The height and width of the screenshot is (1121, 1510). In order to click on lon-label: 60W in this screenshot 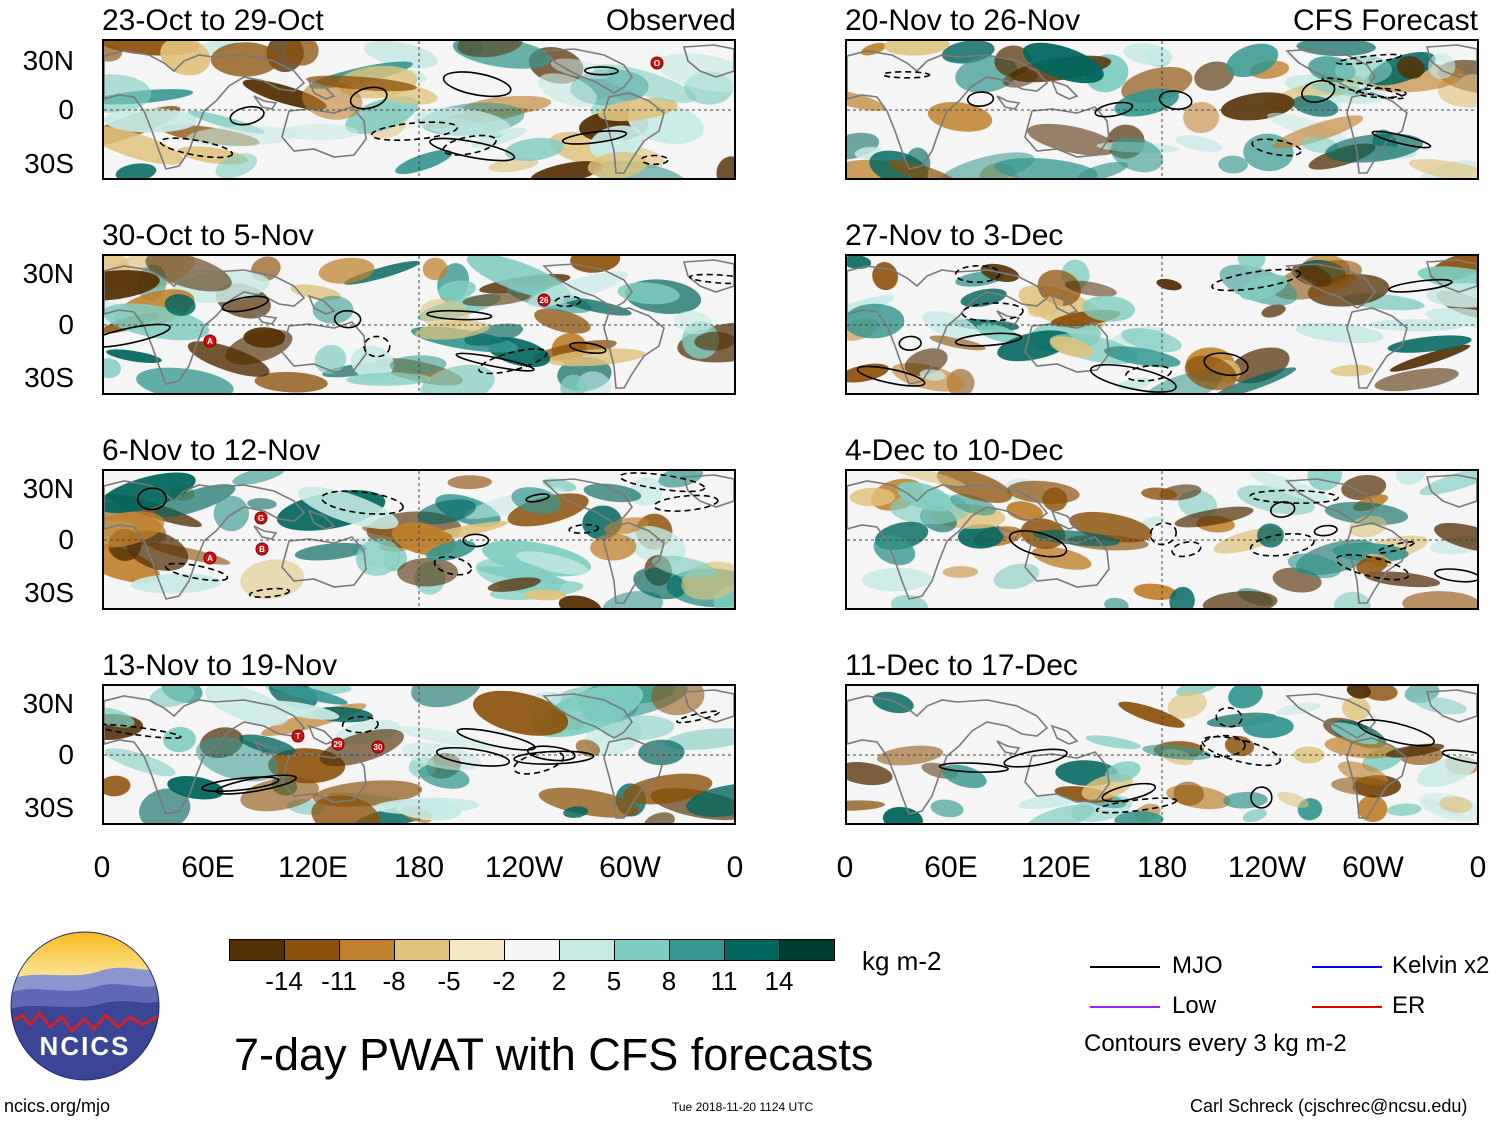, I will do `click(630, 867)`.